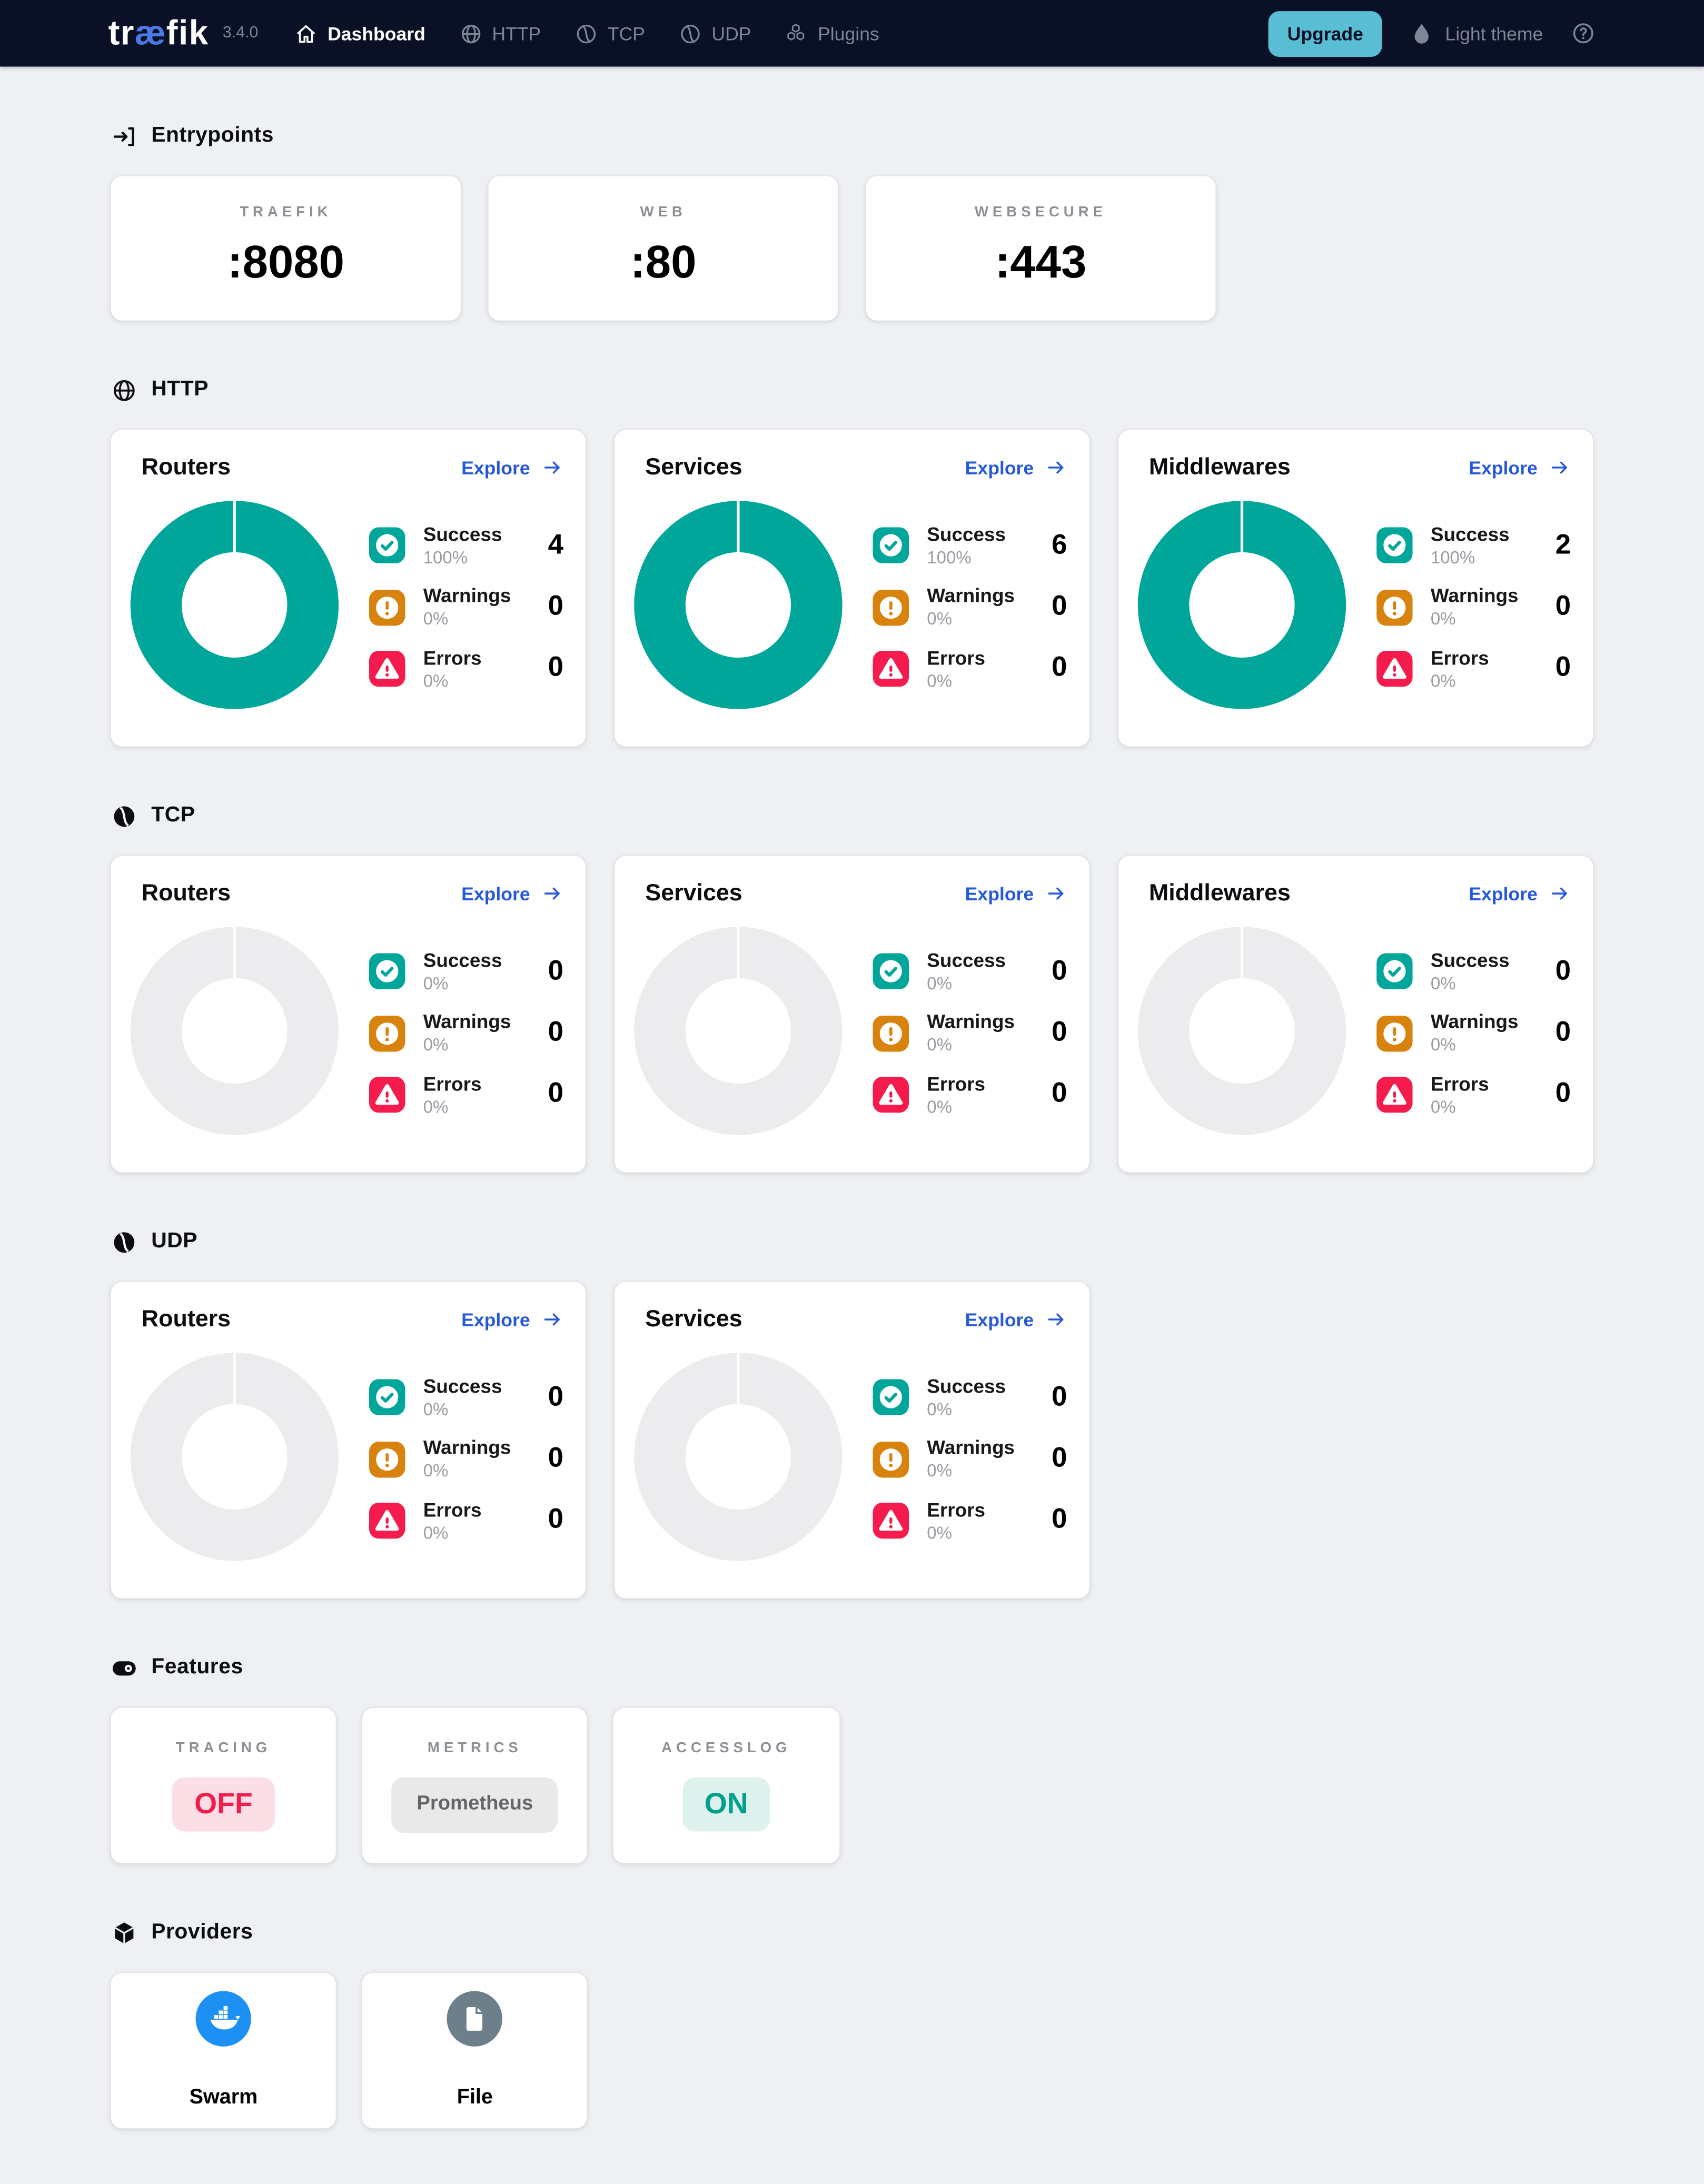  What do you see at coordinates (1219, 892) in the screenshot?
I see `card-title: Middlewares` at bounding box center [1219, 892].